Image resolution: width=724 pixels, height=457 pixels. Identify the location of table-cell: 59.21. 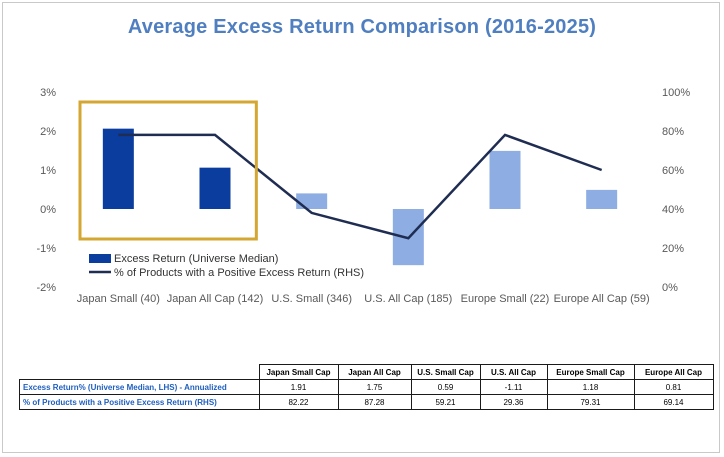
(445, 402).